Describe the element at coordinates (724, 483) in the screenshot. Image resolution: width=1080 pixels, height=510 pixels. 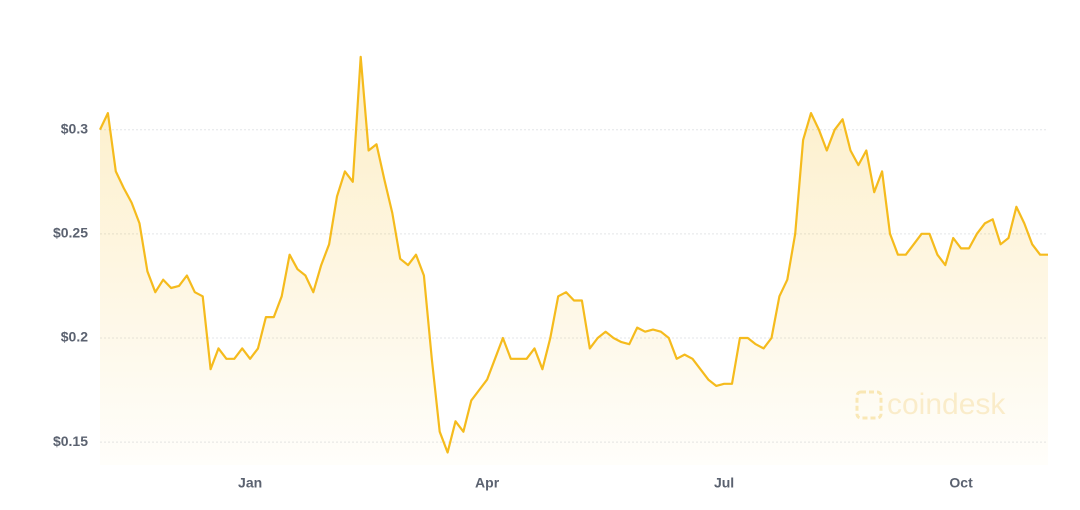
I see `x-tick-label: Jul` at that location.